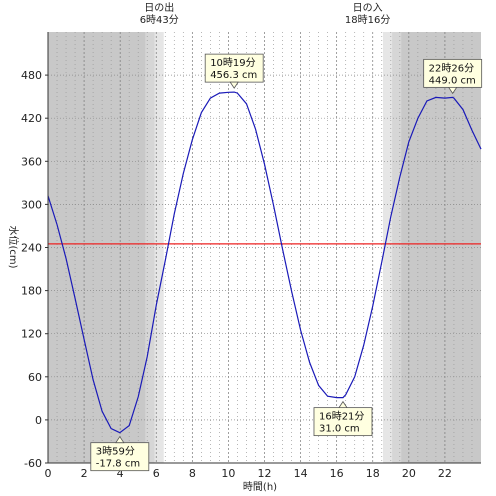  What do you see at coordinates (452, 80) in the screenshot?
I see `callout-value: 449.0 cm` at bounding box center [452, 80].